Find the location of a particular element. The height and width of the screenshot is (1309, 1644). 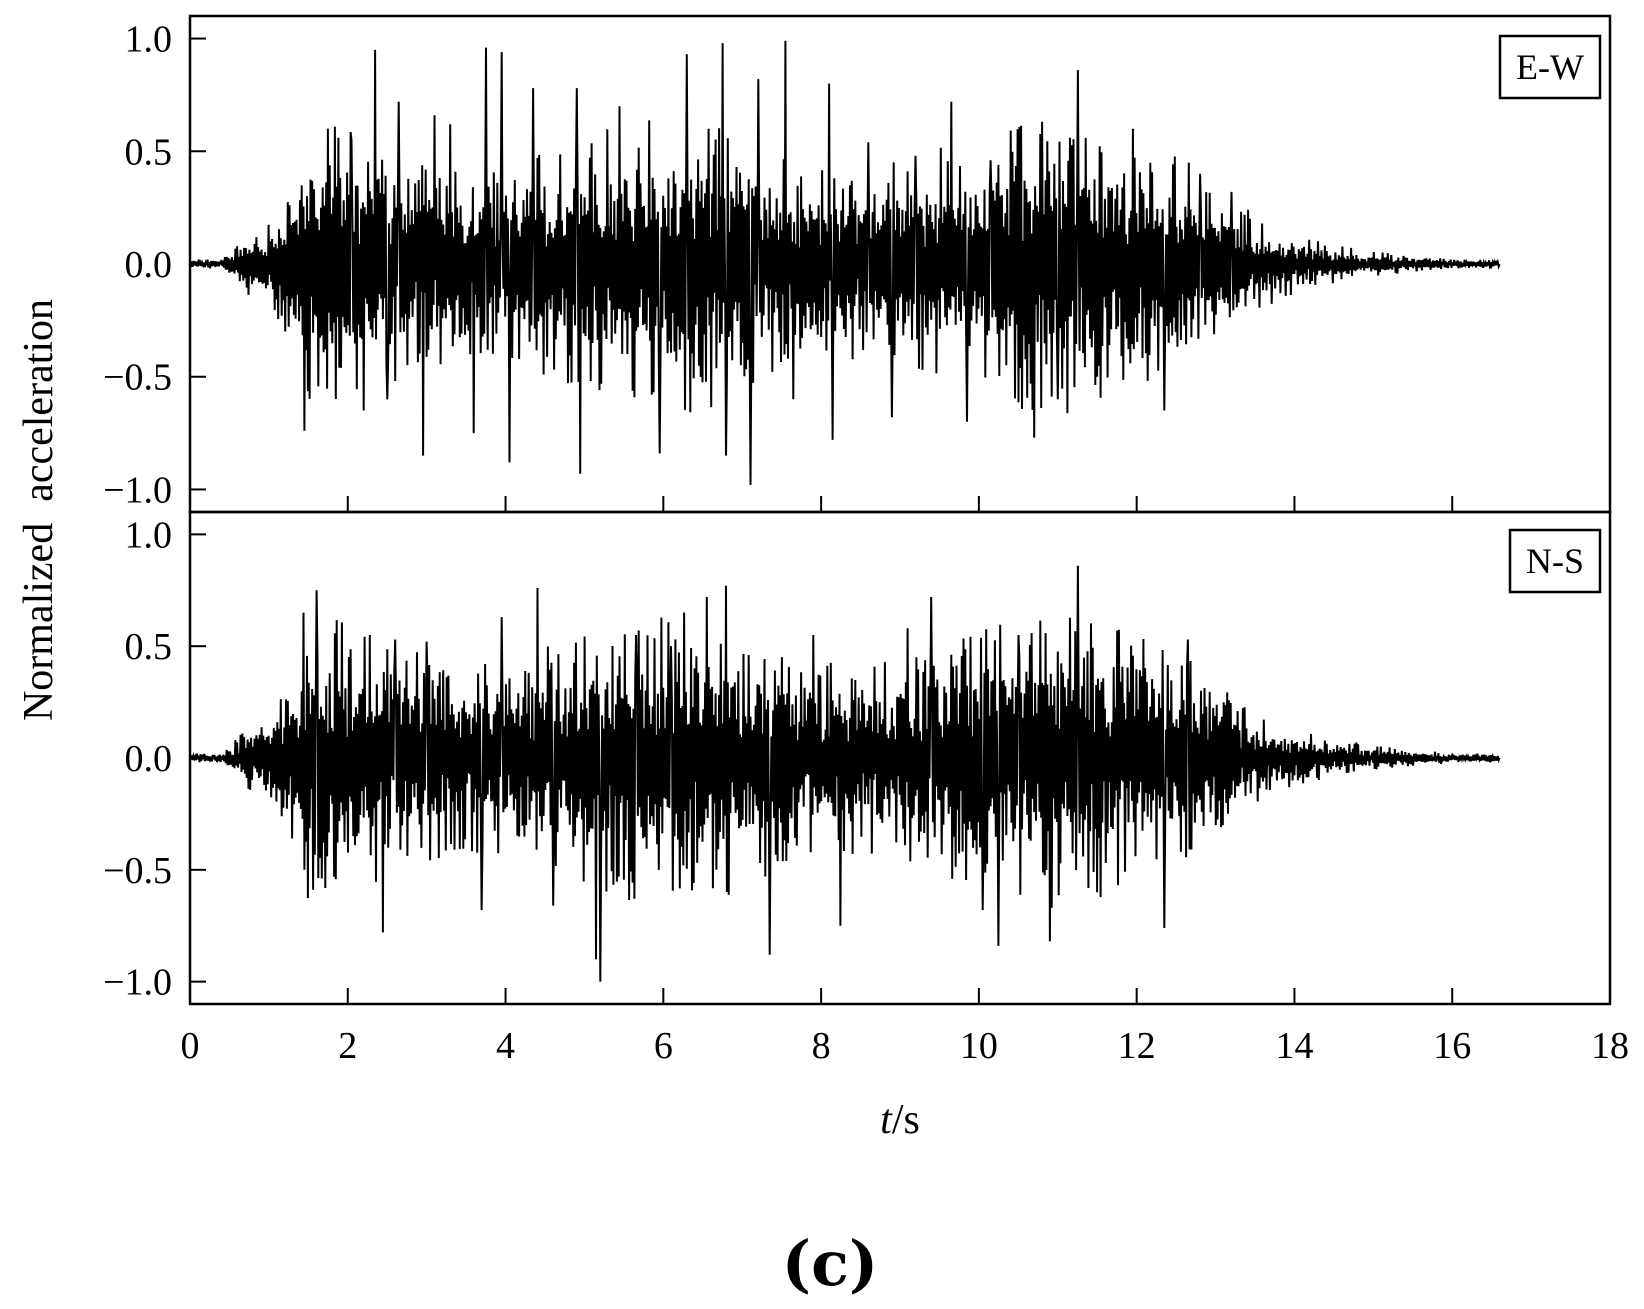

x-tick-label: 12 is located at coordinates (1137, 1046).